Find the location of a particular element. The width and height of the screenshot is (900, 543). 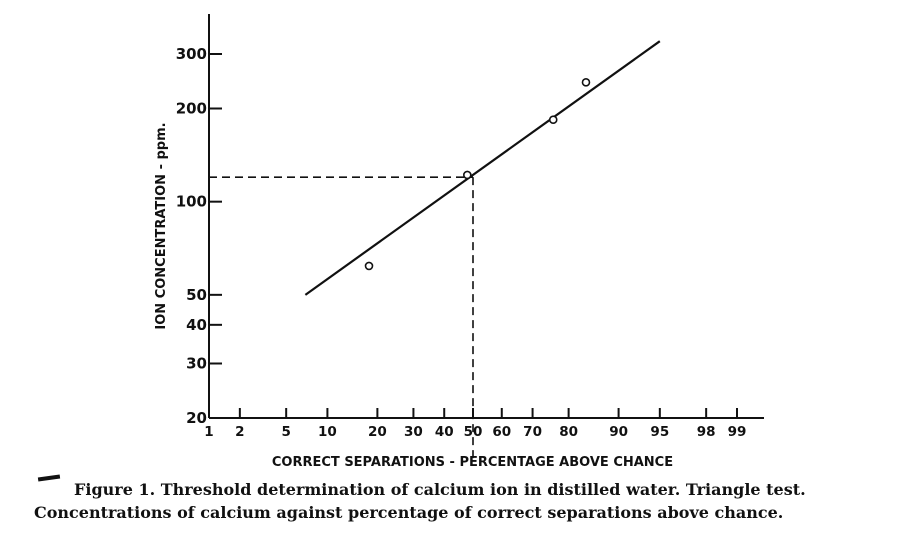

x-tick-label: 95 is located at coordinates (659, 432).